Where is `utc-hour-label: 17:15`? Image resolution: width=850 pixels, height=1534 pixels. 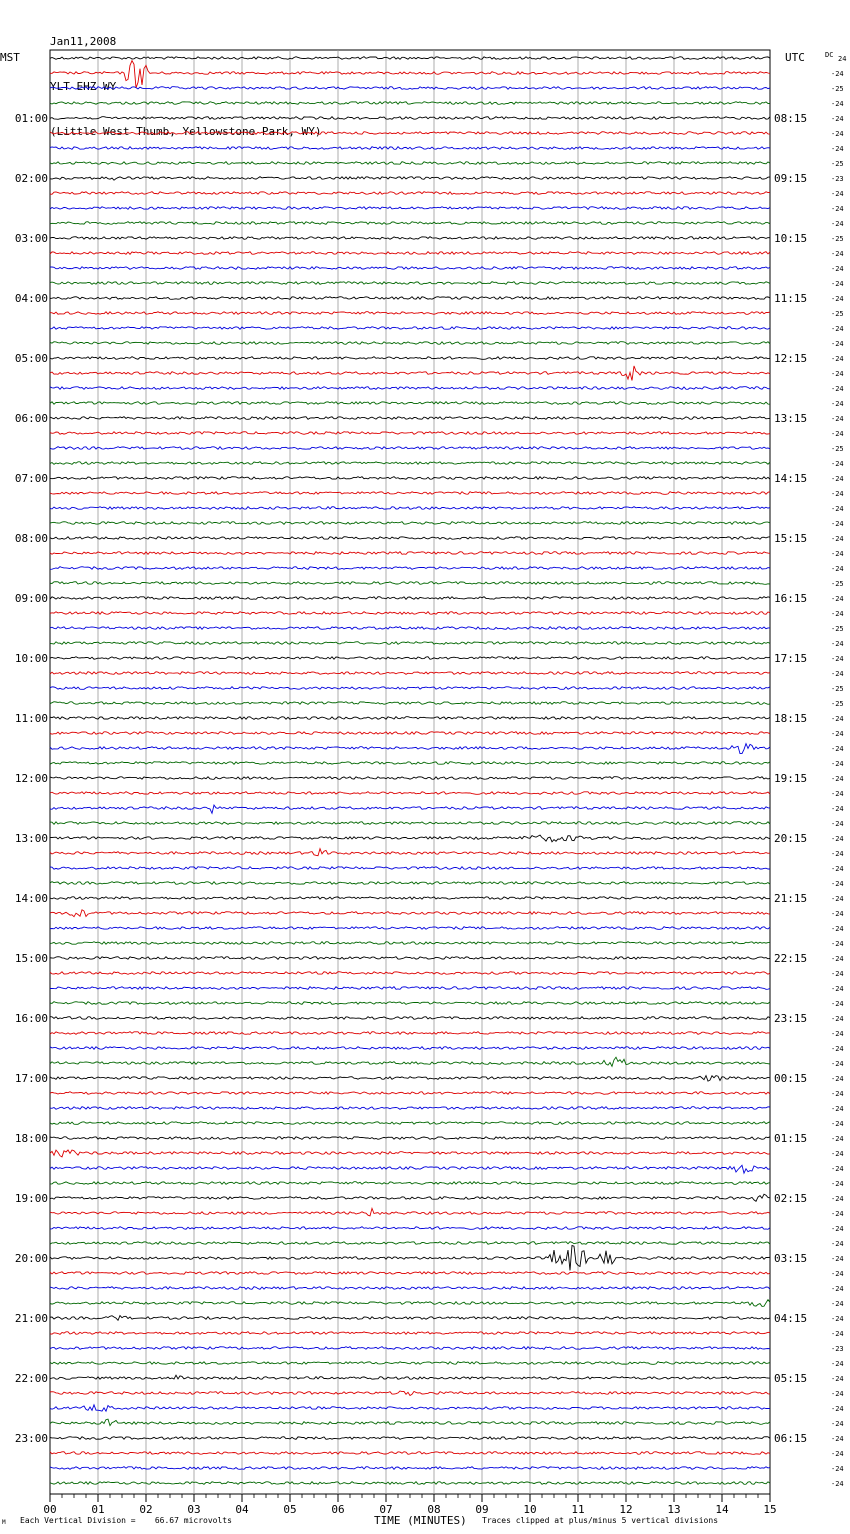 utc-hour-label: 17:15 is located at coordinates (790, 658).